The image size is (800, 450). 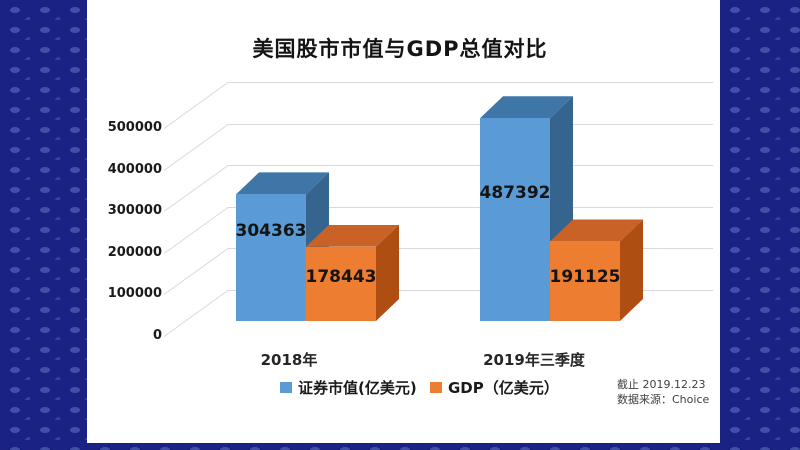 What do you see at coordinates (585, 277) in the screenshot?
I see `bar-value-label-GDP（亿美元）-2019年三季度: 191125` at bounding box center [585, 277].